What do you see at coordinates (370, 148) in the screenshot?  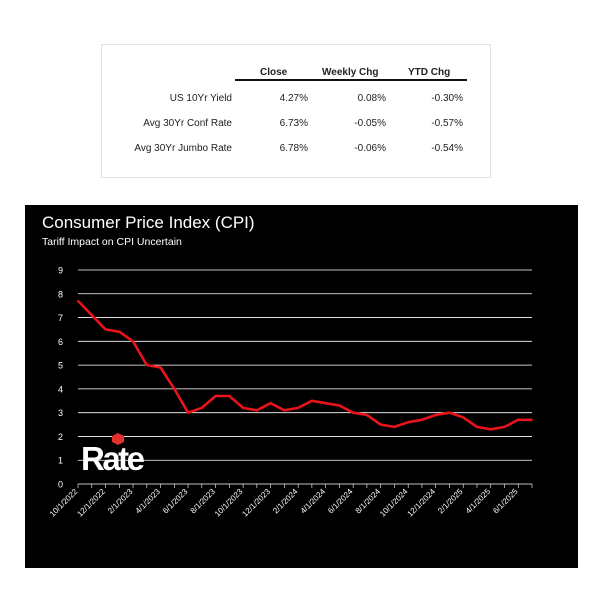 I see `weekly-chg-value: -0.06%` at bounding box center [370, 148].